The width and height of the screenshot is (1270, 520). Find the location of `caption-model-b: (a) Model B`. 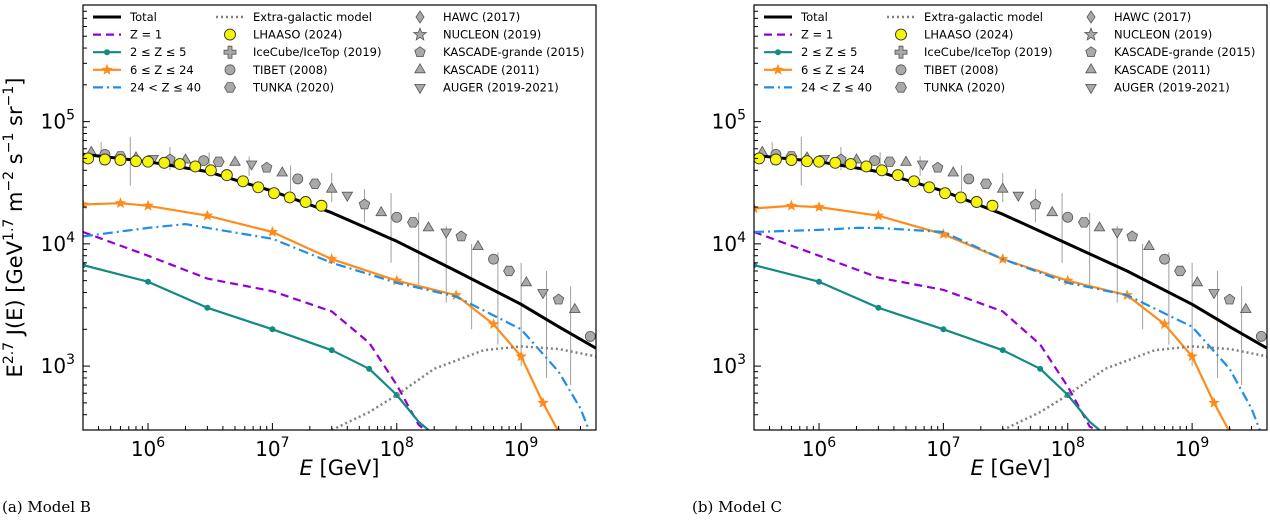

caption-model-b: (a) Model B is located at coordinates (46, 507).